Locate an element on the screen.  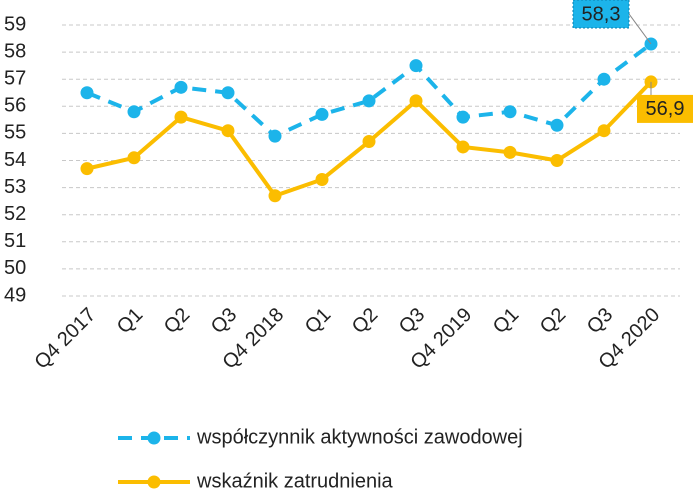
data-label: 58,3 is located at coordinates (601, 14).